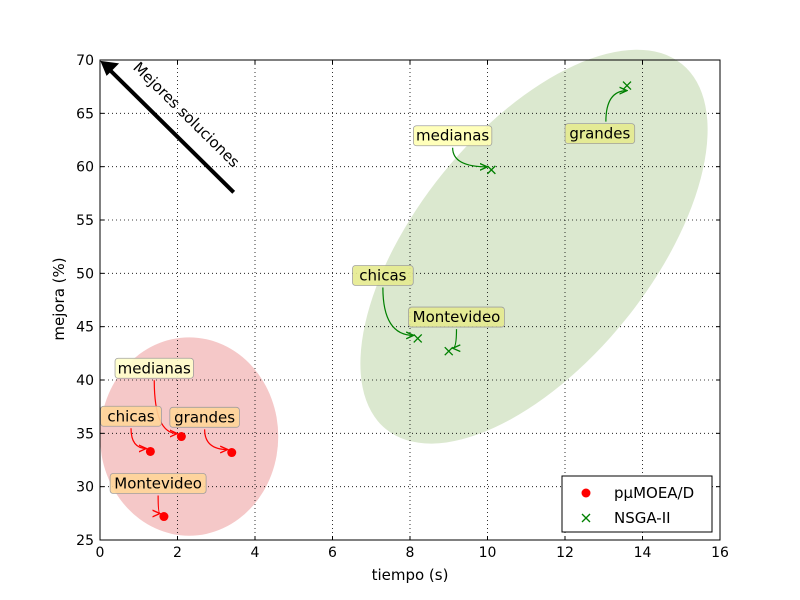 This screenshot has height=600, width=800. What do you see at coordinates (85, 274) in the screenshot?
I see `y-tick-label: 50` at bounding box center [85, 274].